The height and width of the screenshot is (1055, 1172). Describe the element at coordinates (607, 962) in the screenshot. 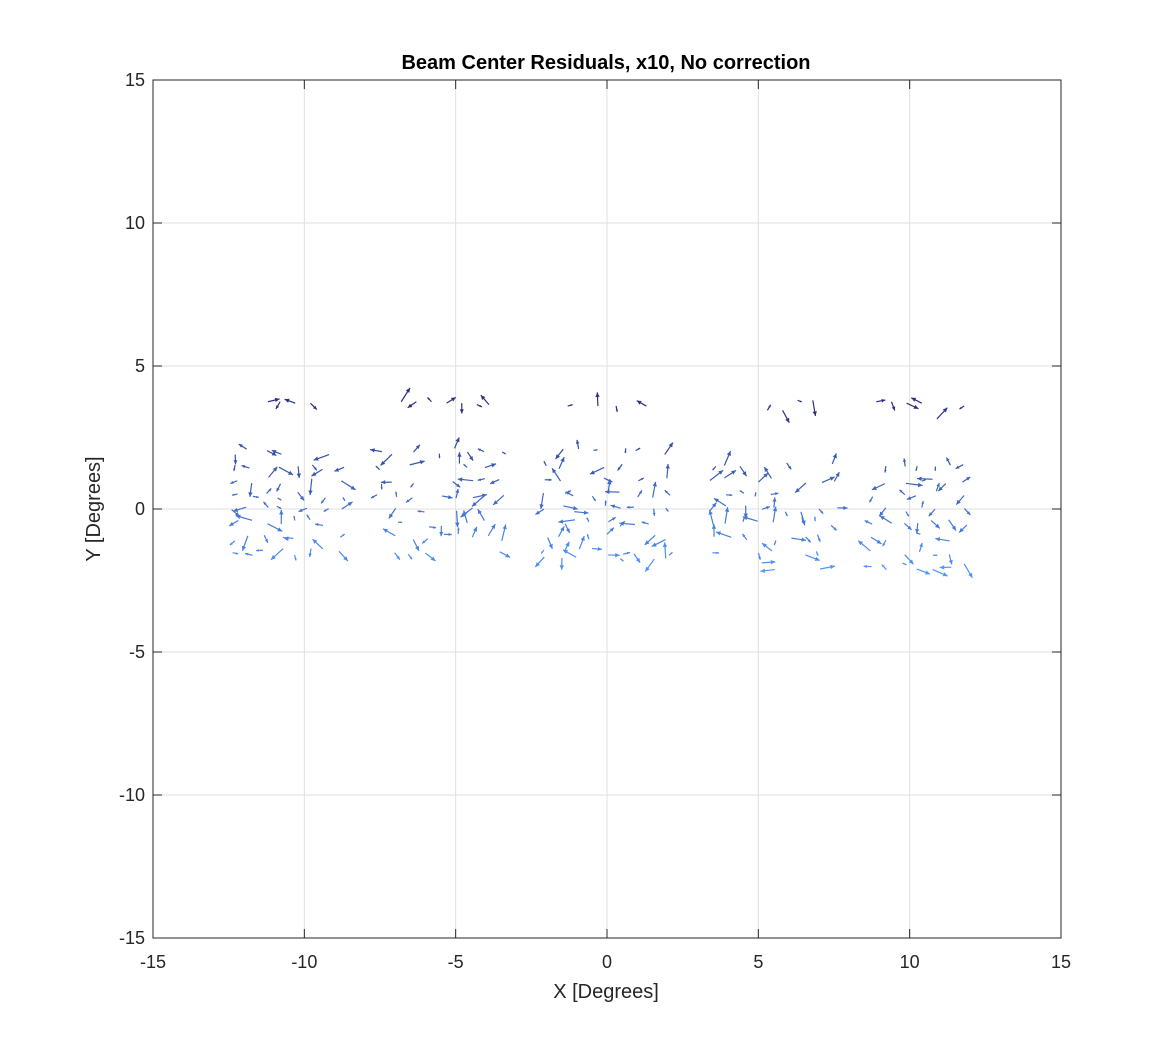

I see `x-tick-label: 0` at that location.